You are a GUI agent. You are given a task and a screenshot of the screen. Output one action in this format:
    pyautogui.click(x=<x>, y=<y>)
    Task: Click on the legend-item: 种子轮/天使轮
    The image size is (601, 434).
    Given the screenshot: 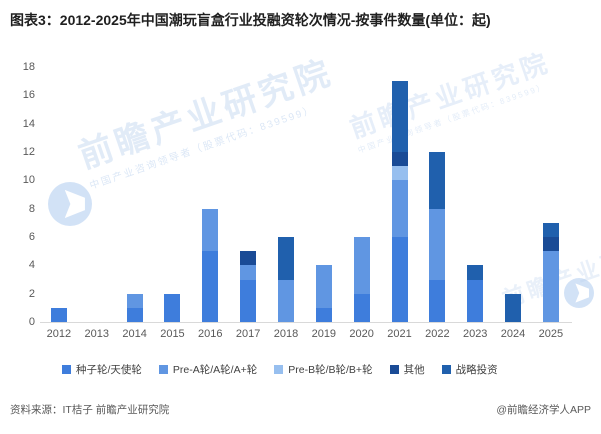 What is the action you would take?
    pyautogui.click(x=102, y=369)
    